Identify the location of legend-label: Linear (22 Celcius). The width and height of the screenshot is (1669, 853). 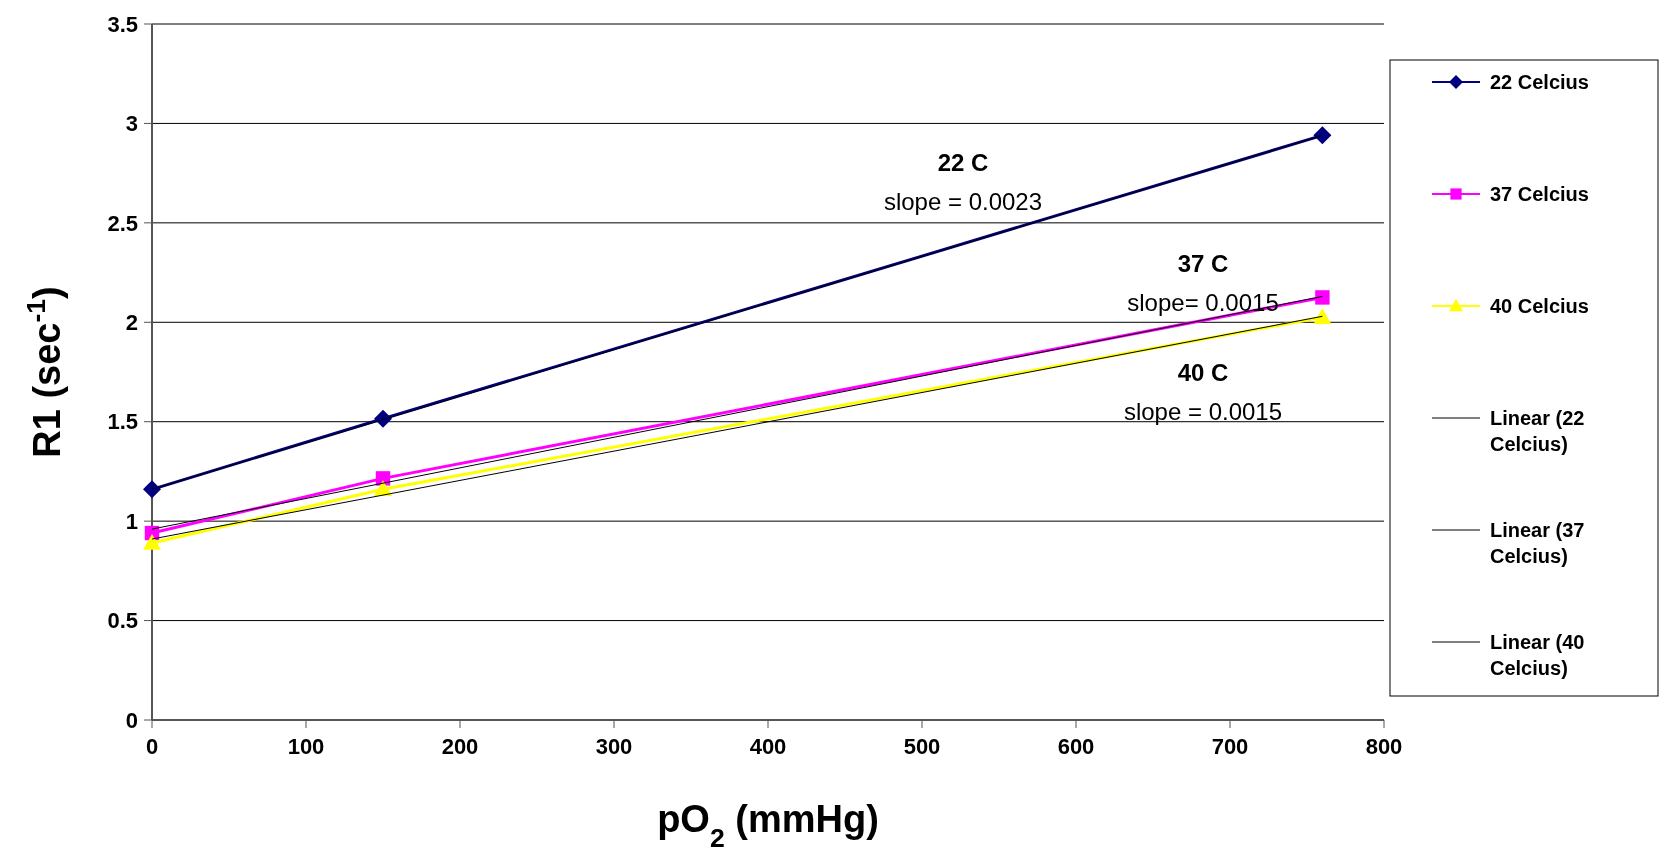
(1537, 431).